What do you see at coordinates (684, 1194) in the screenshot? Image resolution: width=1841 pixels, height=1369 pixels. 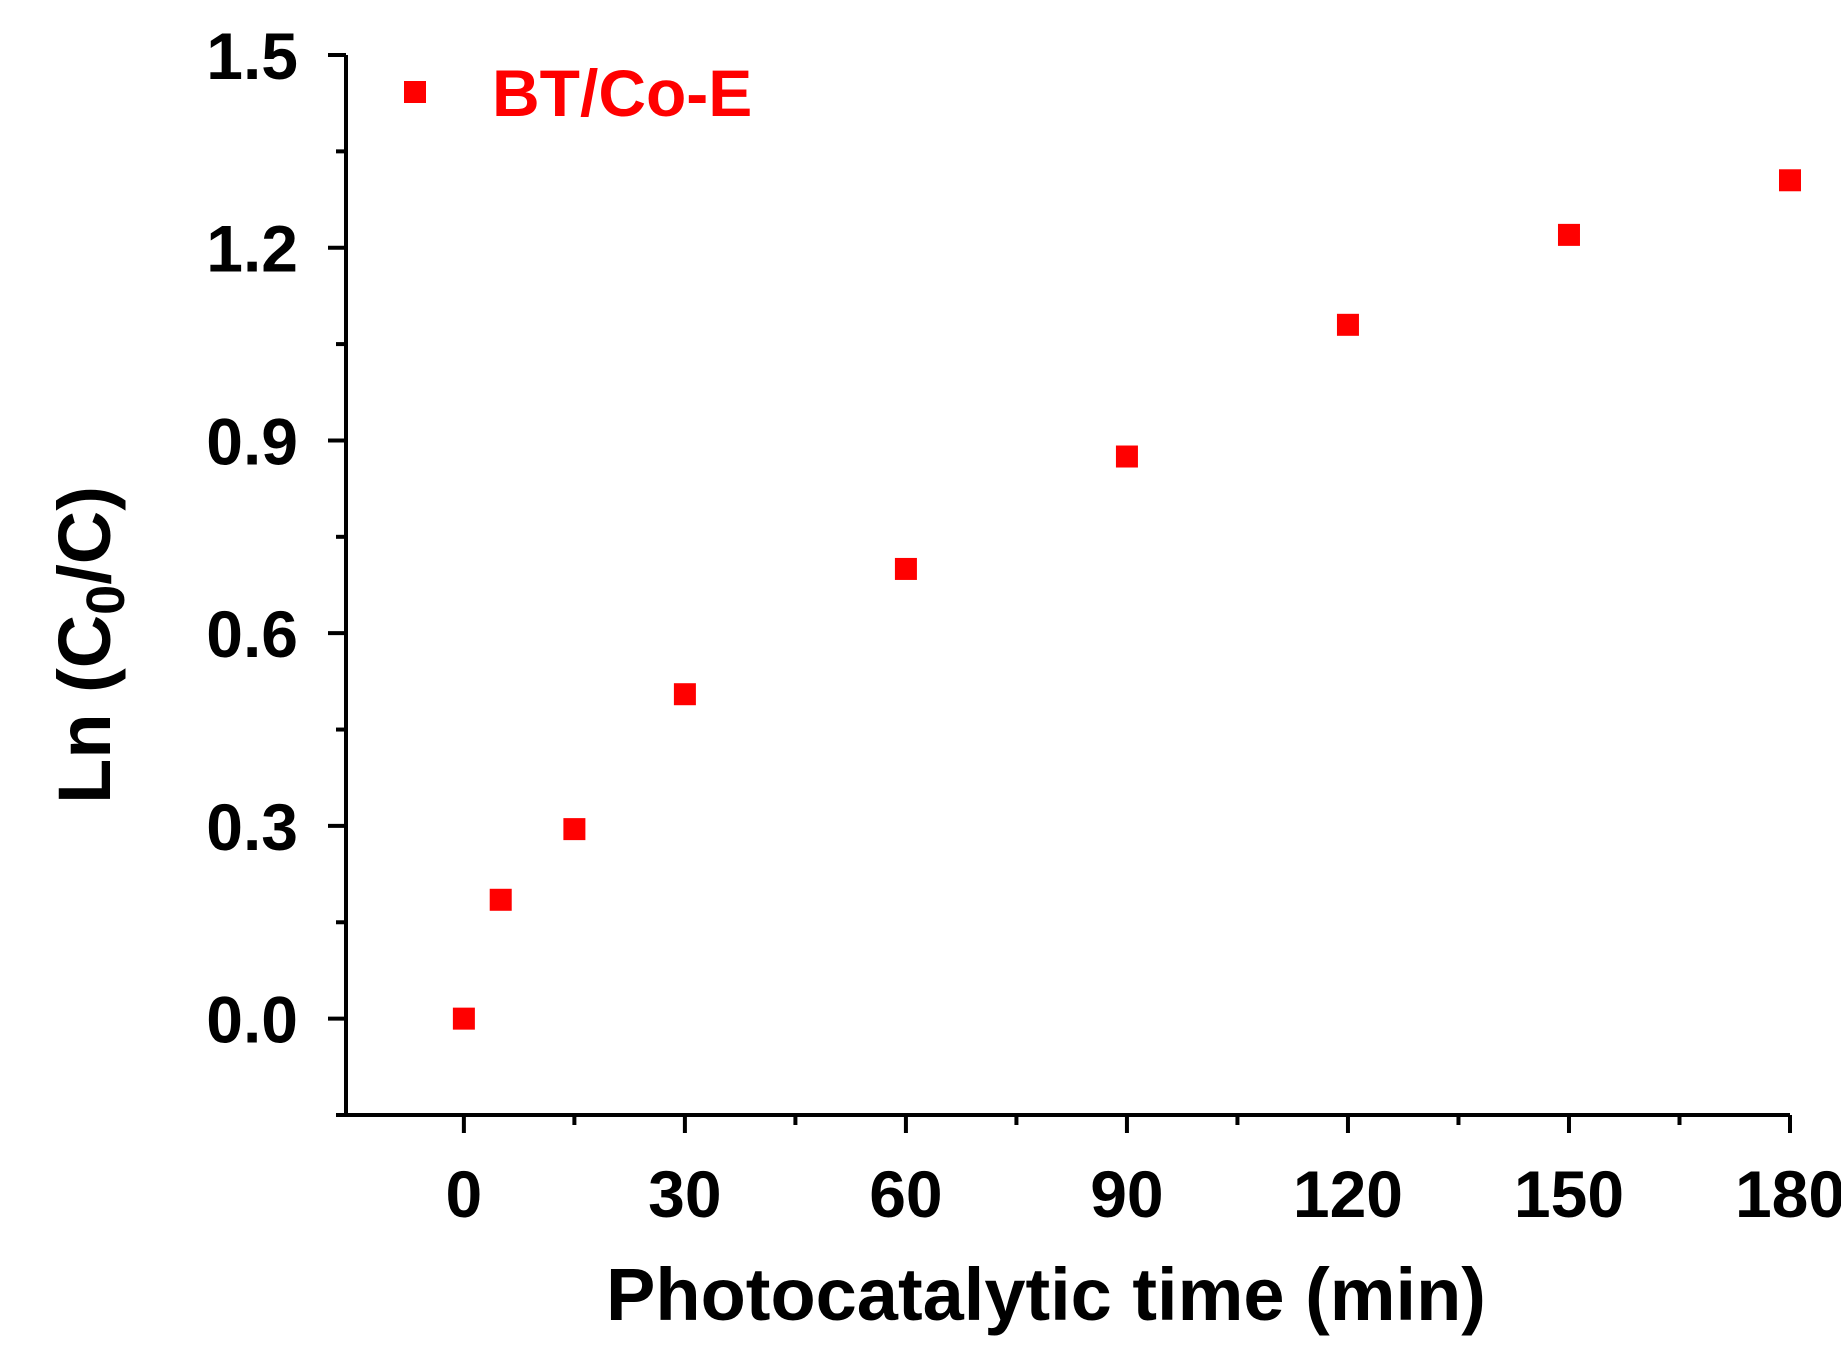 I see `x-tick-label: 30` at bounding box center [684, 1194].